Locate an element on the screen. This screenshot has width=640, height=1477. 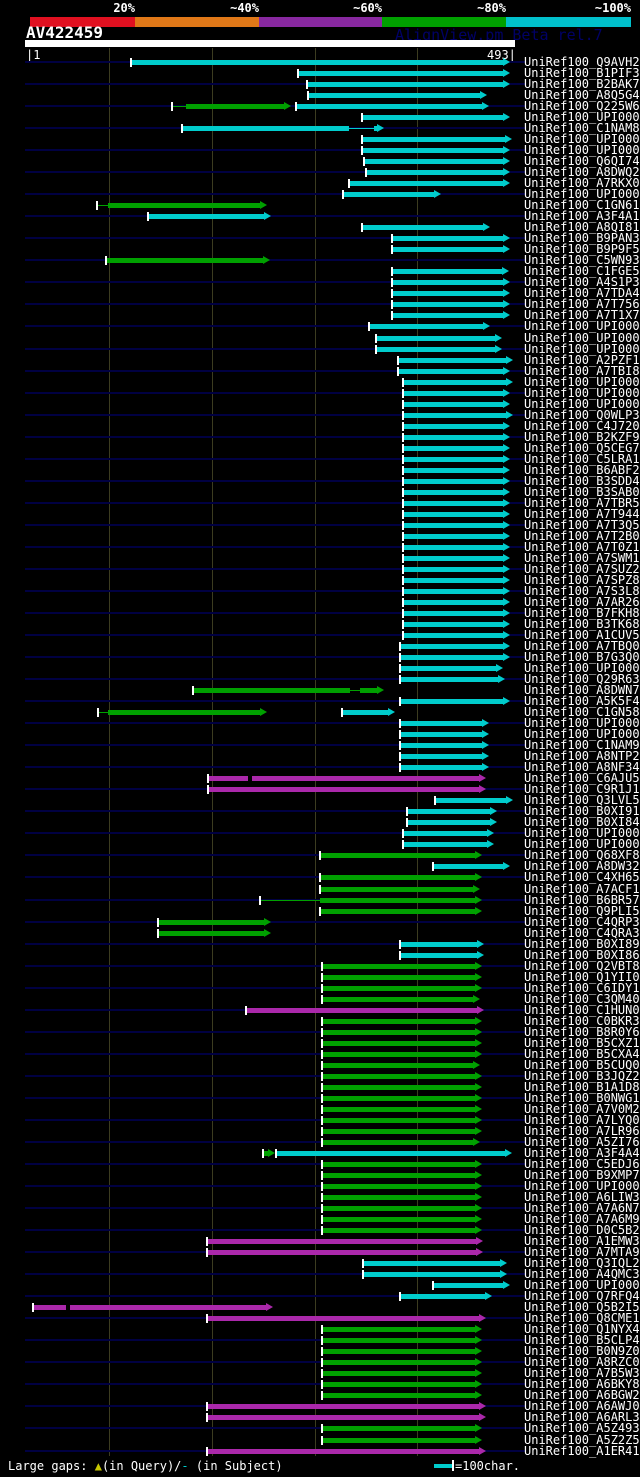
hit-label: UniRef100_B7FKH8 is located at coordinates (582, 613).